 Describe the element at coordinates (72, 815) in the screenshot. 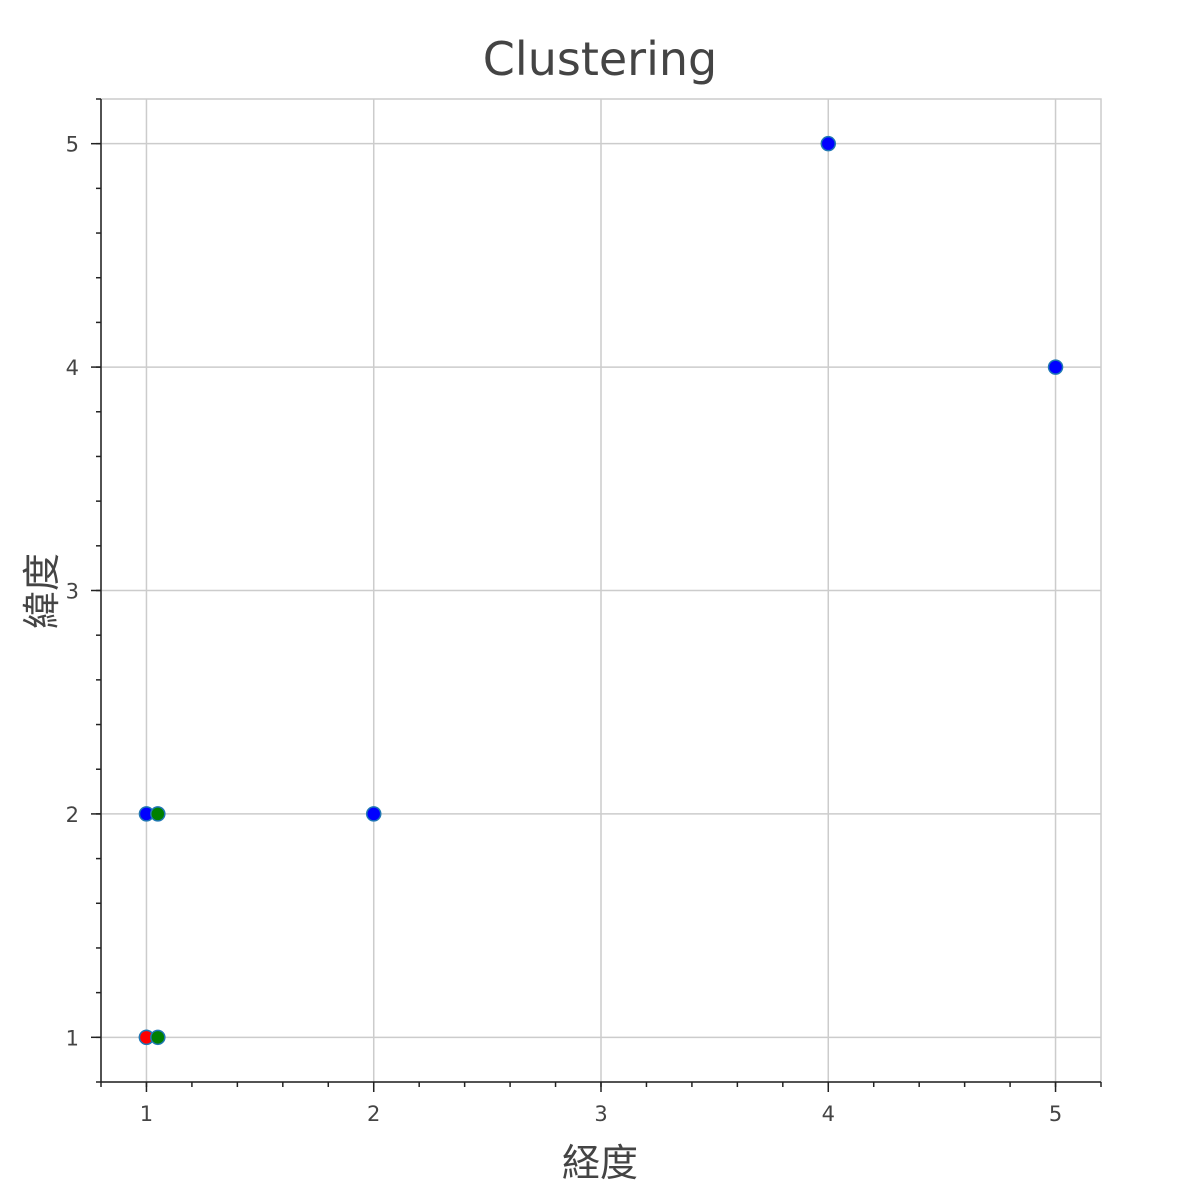

I see `y-tick-label: 2` at that location.